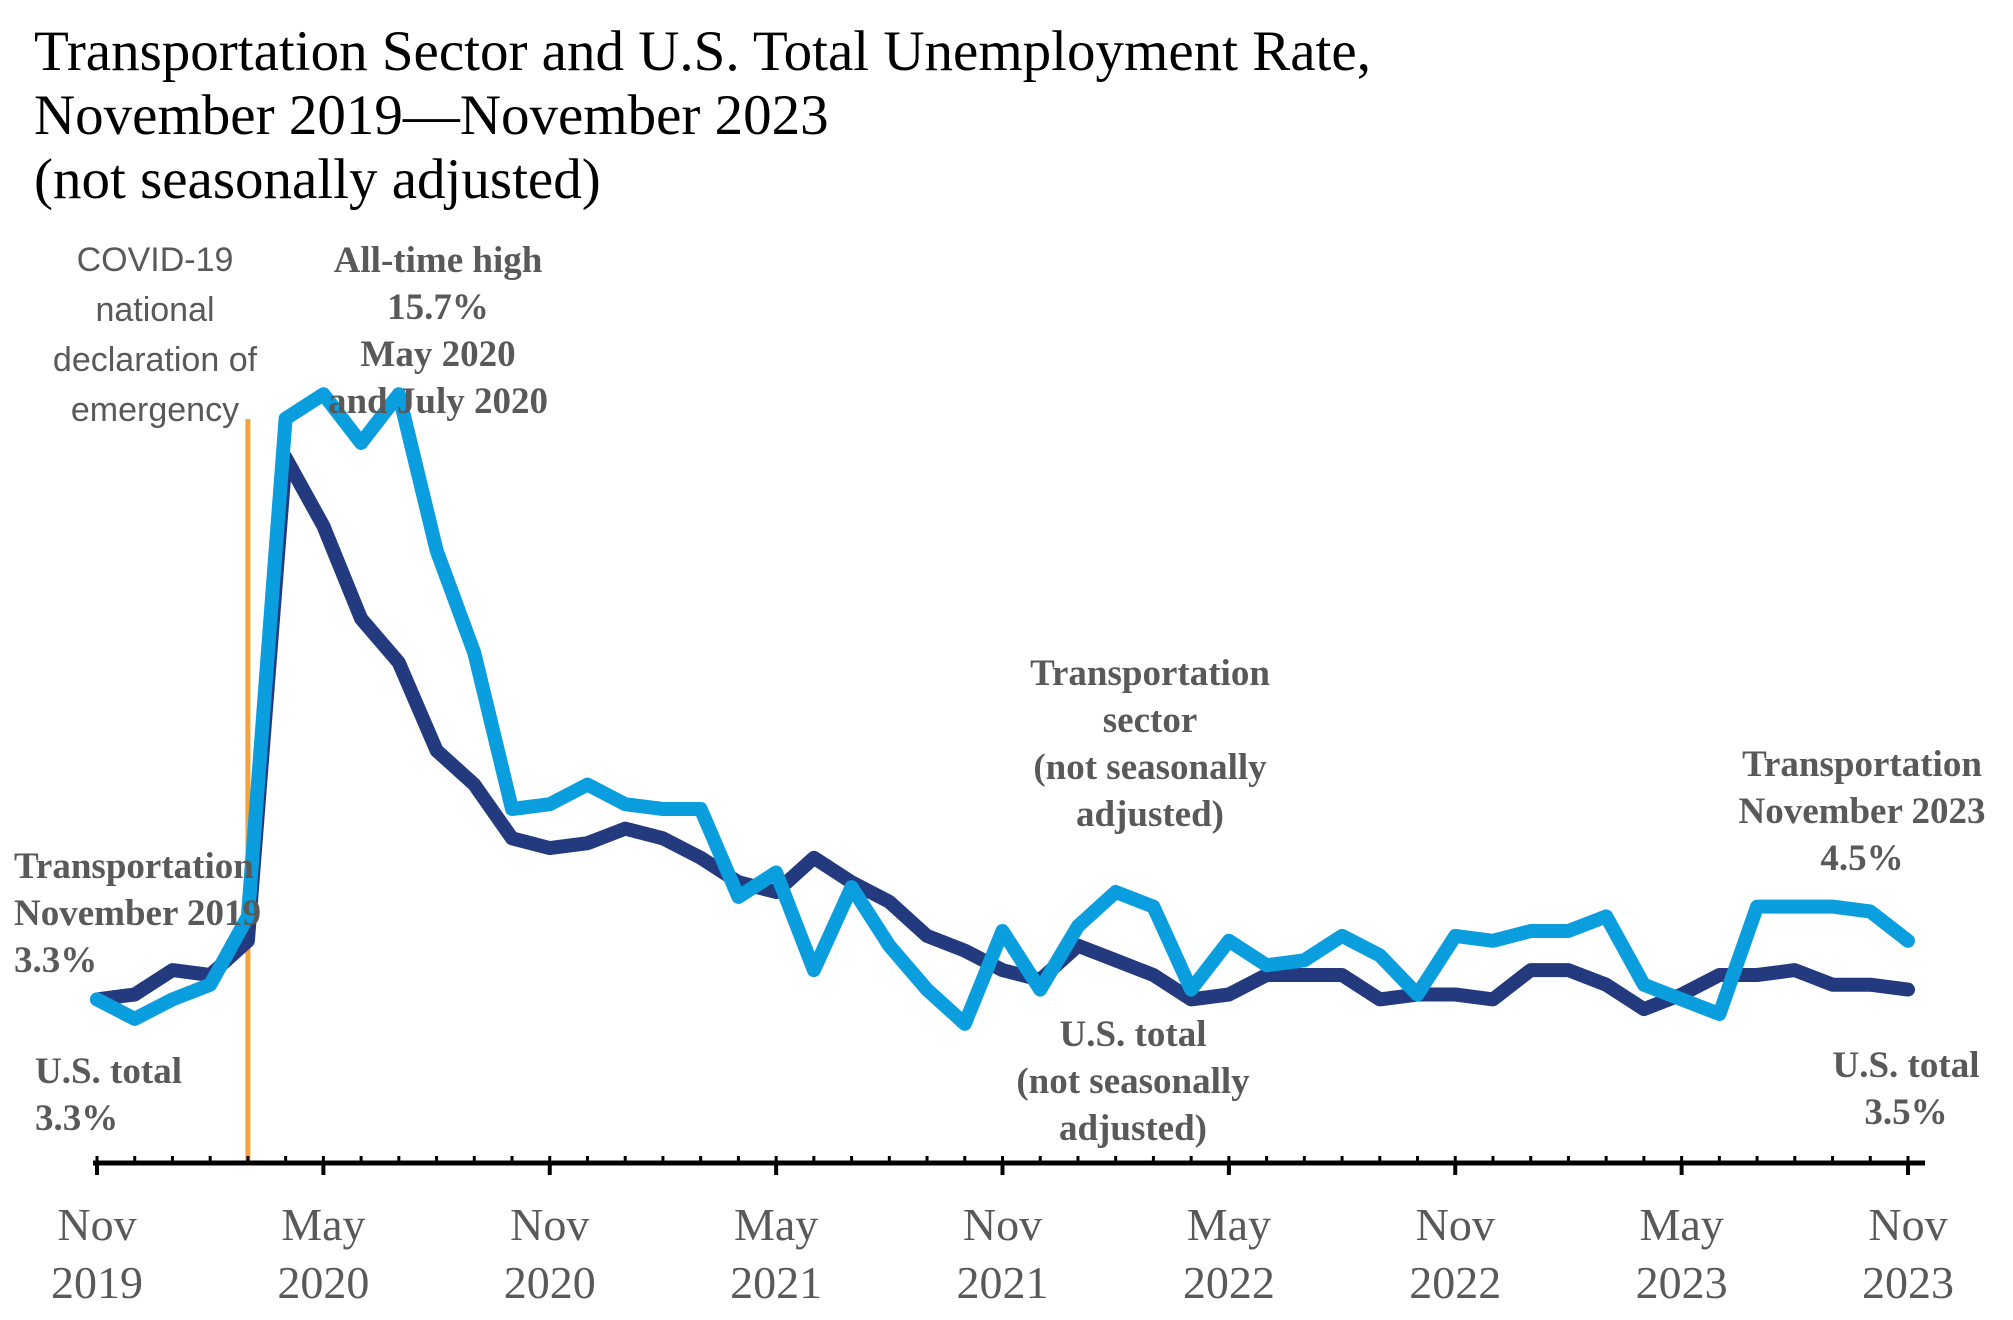 Image resolution: width=2013 pixels, height=1320 pixels. I want to click on x-tick-label: May 2020, so click(323, 1253).